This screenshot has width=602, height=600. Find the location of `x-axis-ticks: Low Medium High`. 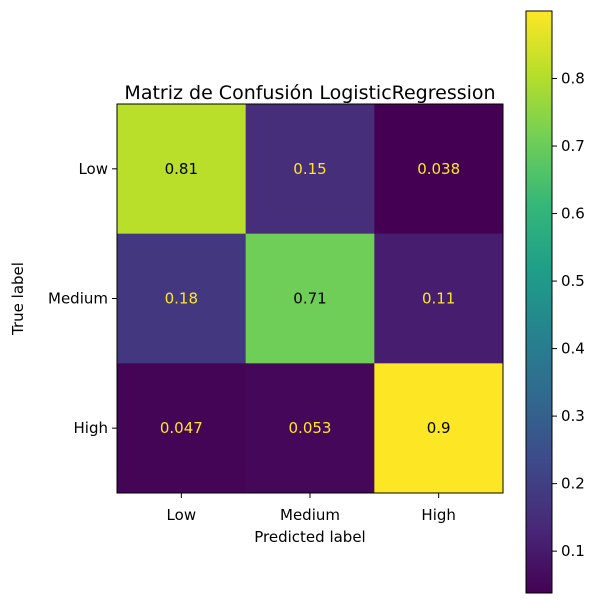

x-axis-ticks: Low Medium High is located at coordinates (311, 508).